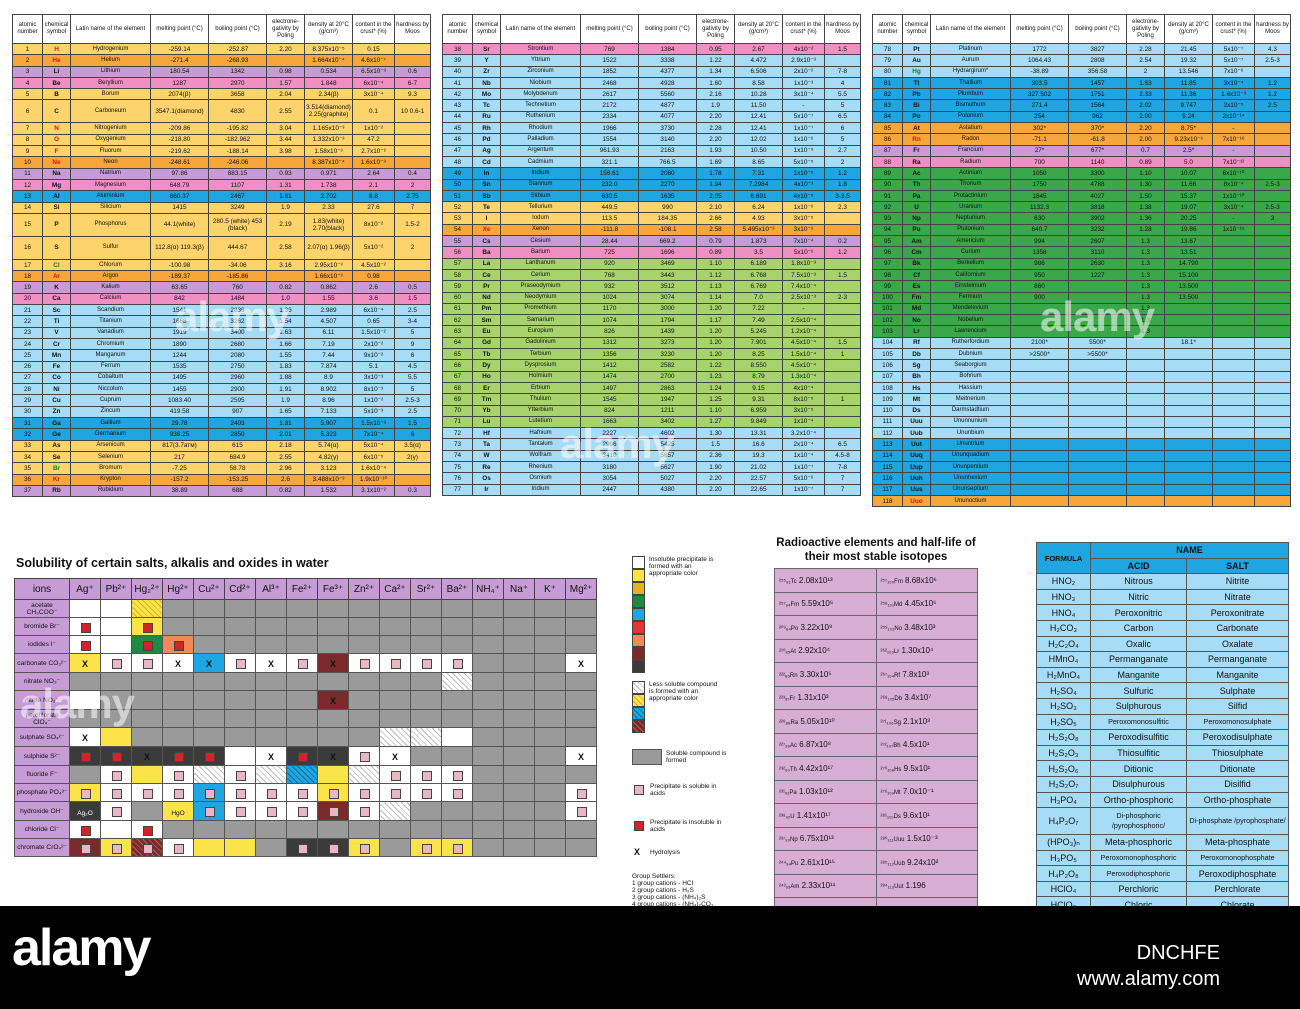  I want to click on acid-name: Nitric, so click(1138, 597).